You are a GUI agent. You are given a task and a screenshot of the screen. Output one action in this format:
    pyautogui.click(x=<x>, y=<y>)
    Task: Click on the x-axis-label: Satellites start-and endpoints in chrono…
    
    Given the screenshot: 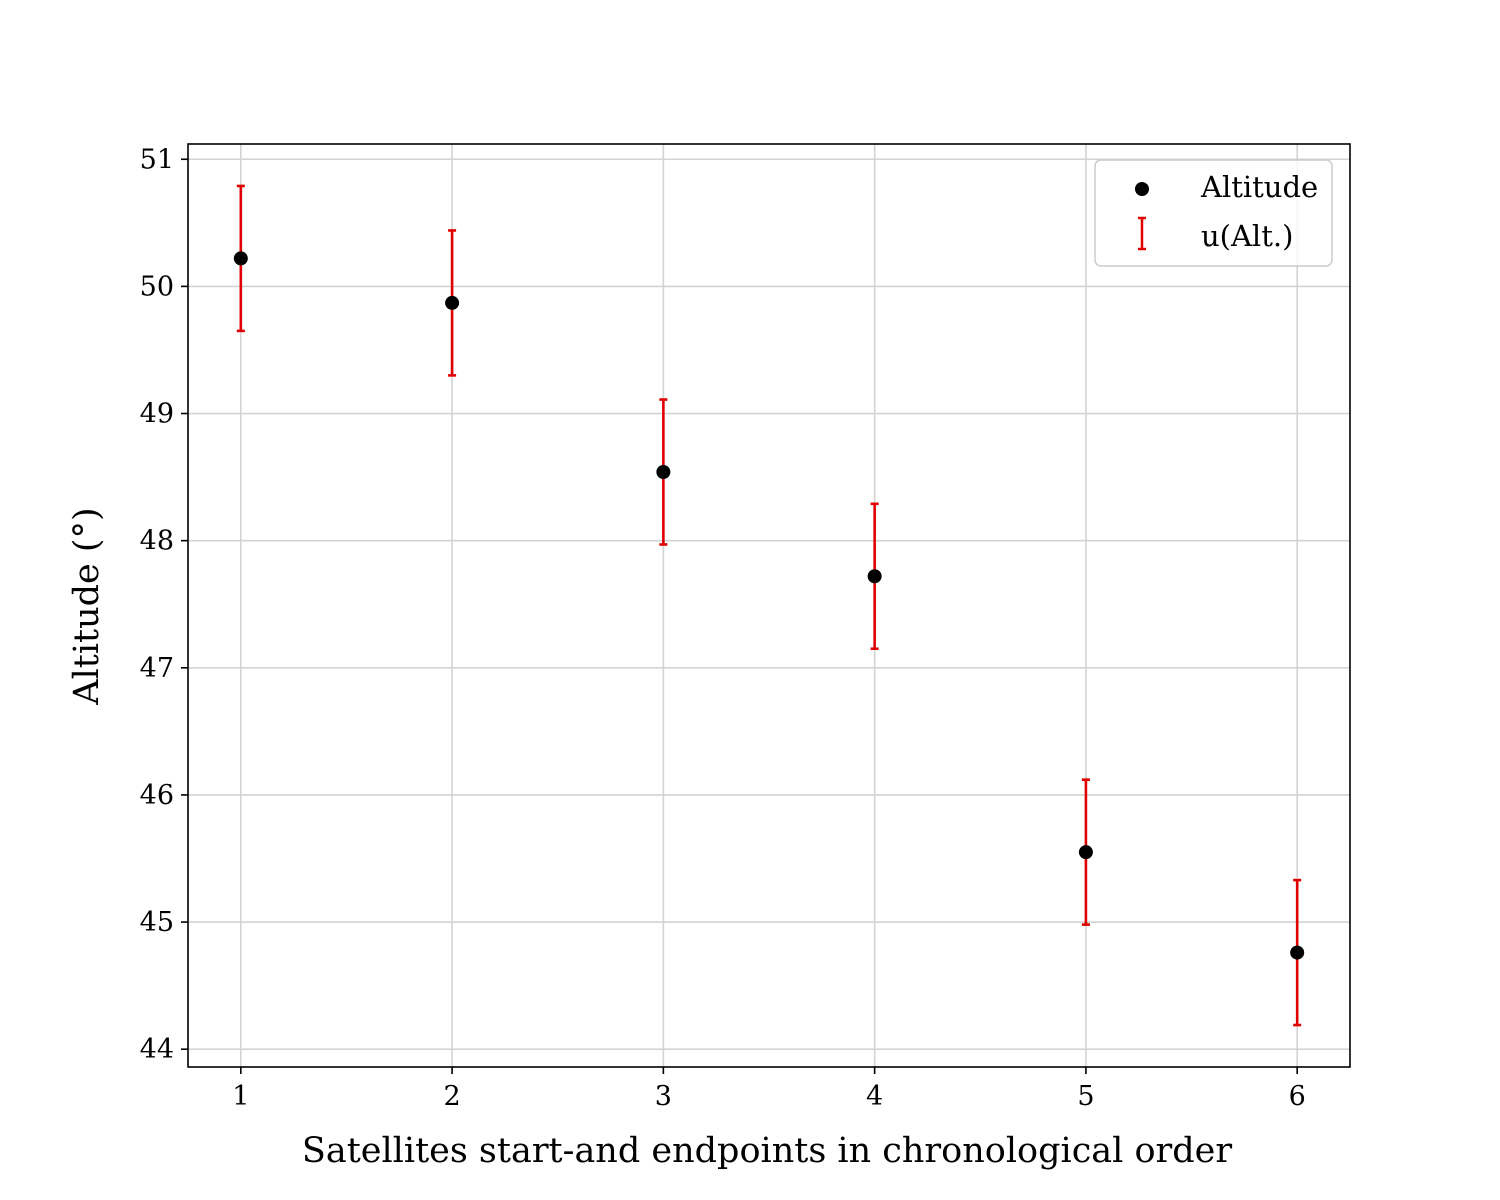 What is the action you would take?
    pyautogui.click(x=767, y=1151)
    